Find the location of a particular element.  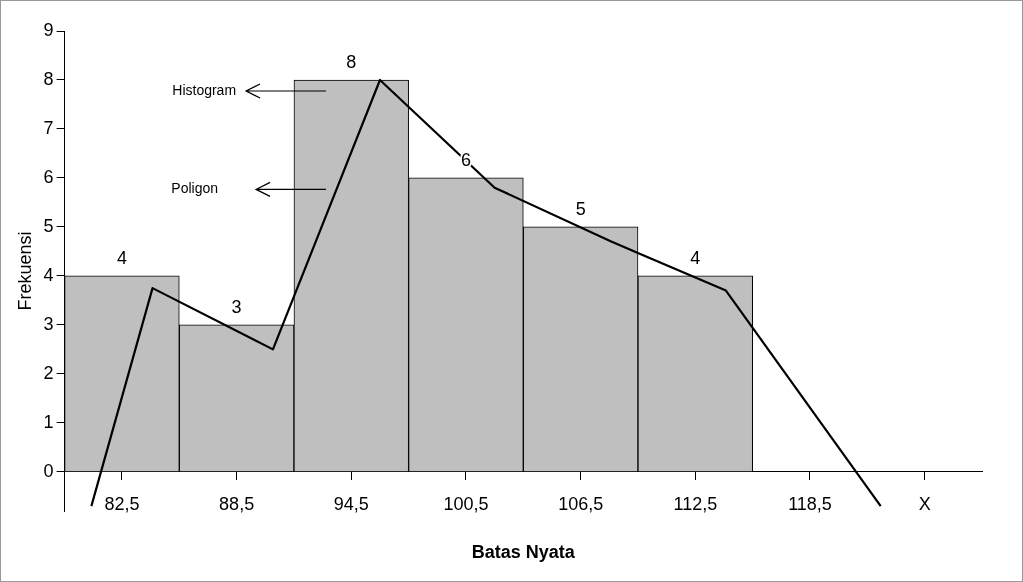

y-tick-label: 8 is located at coordinates (48, 78).